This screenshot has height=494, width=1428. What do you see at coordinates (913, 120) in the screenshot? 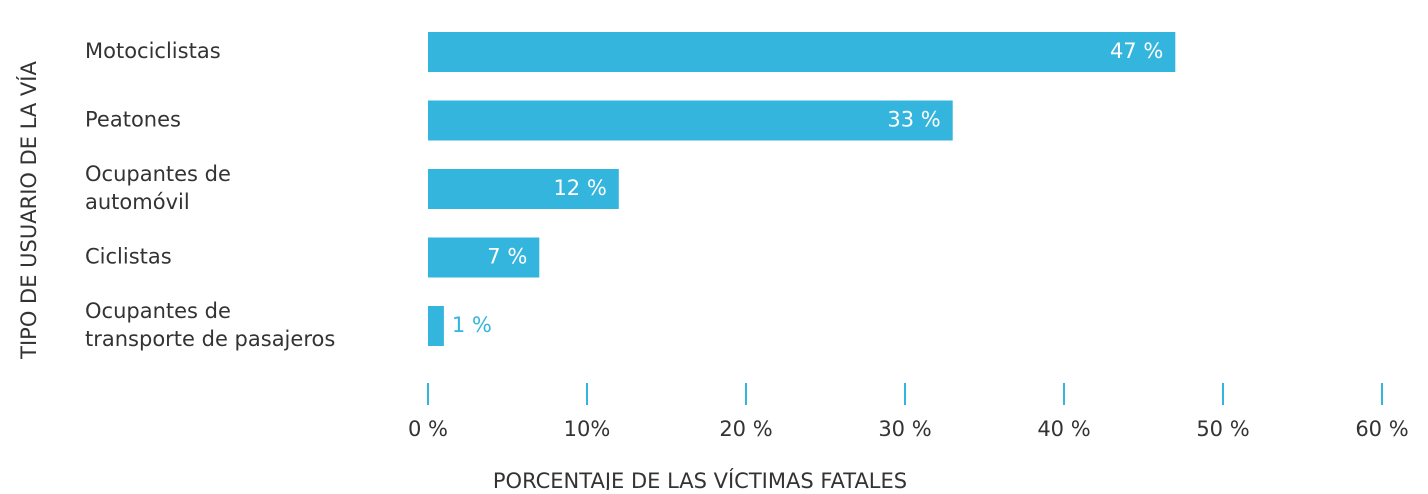
I see `value-label: 33 %` at bounding box center [913, 120].